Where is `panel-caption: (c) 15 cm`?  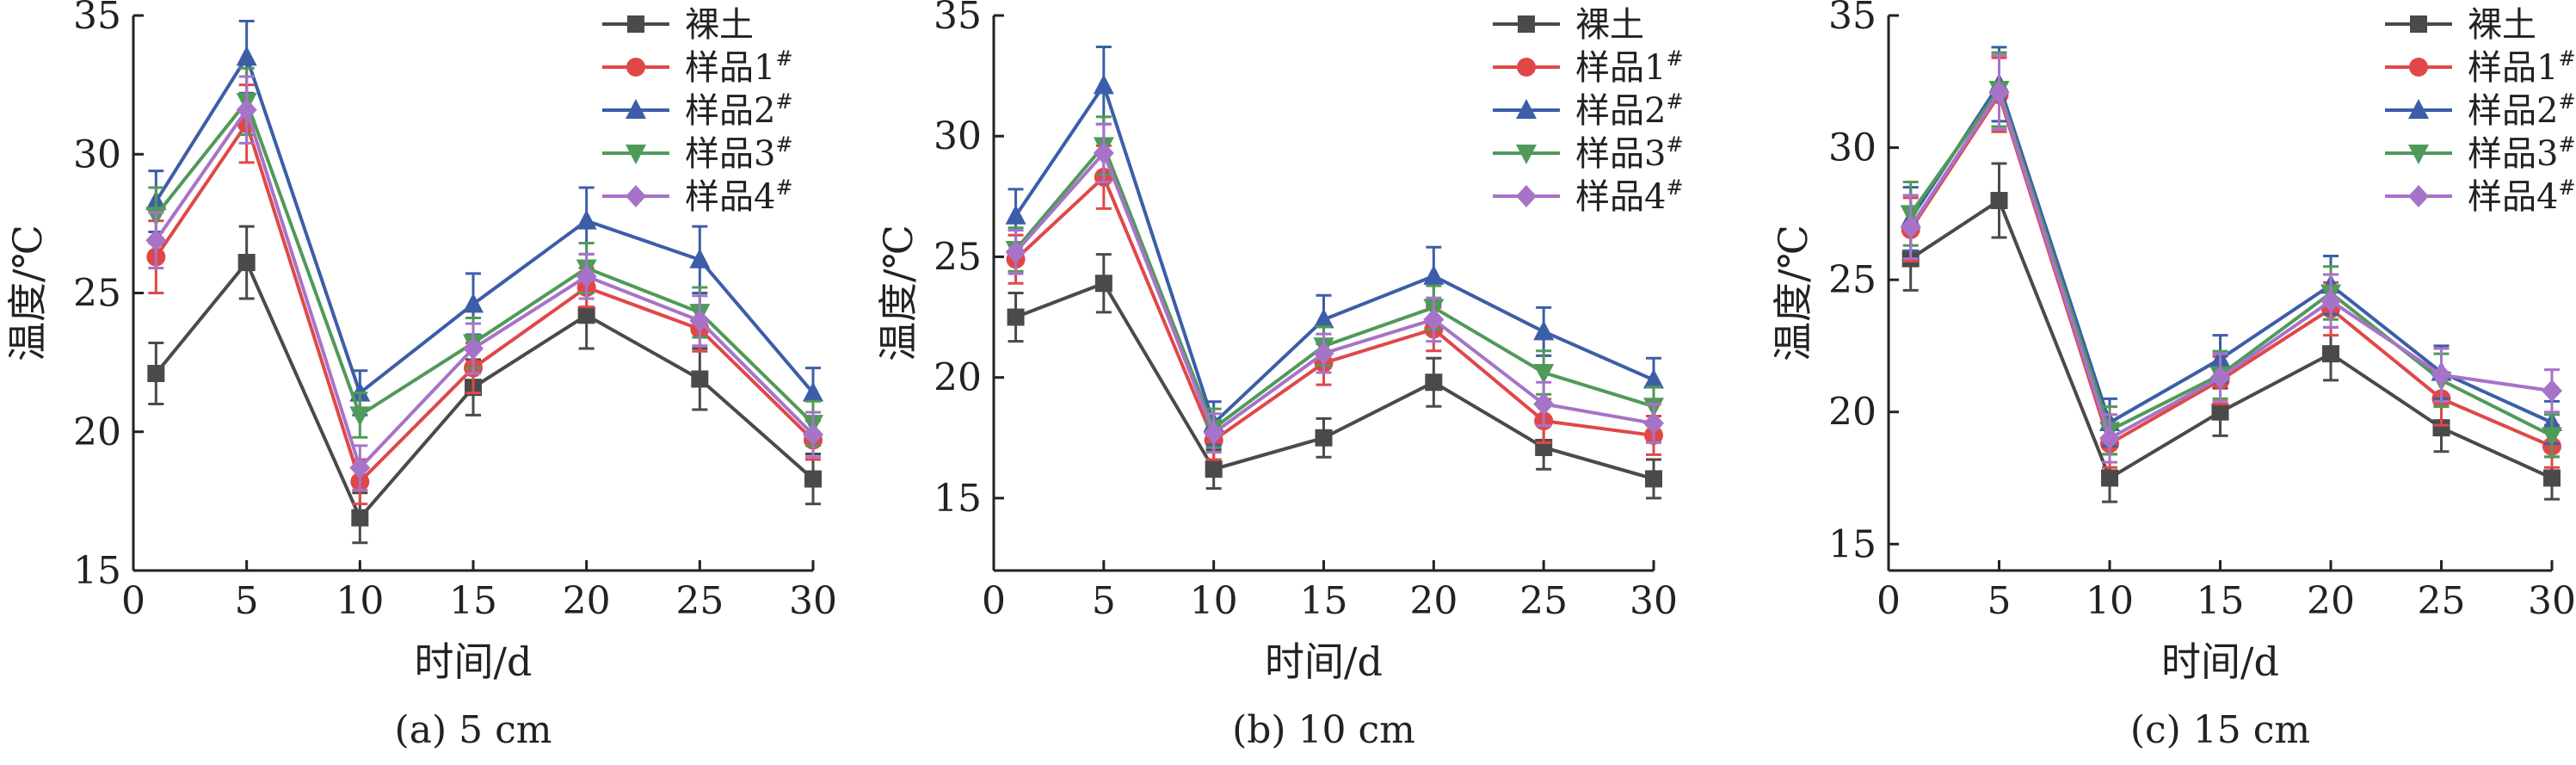
panel-caption: (c) 15 cm is located at coordinates (2220, 730).